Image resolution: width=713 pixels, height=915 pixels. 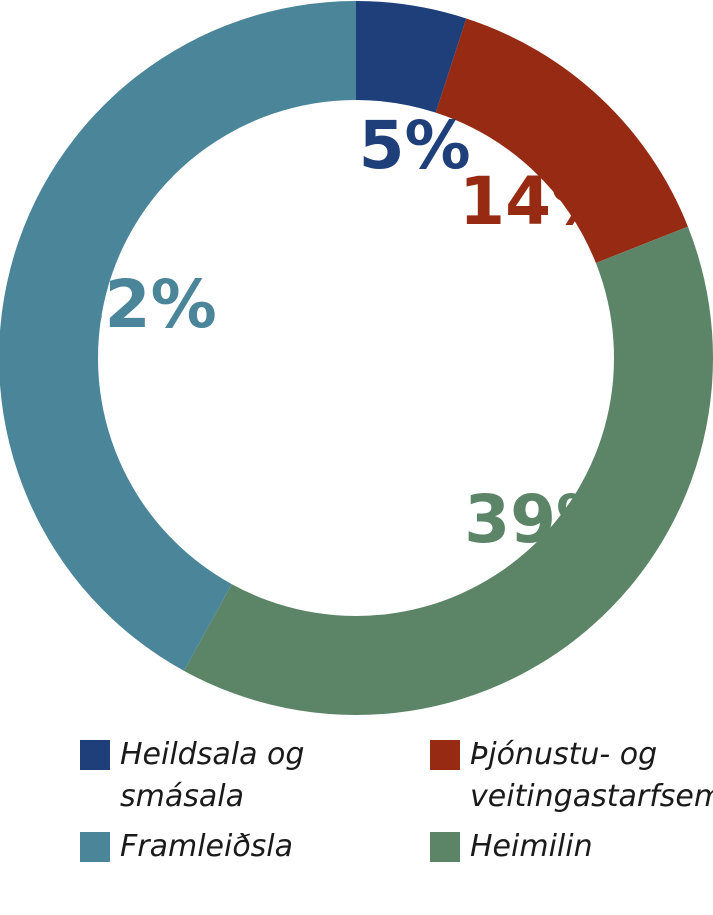 I want to click on legend-item-heimilin: Heimilin, so click(x=511, y=847).